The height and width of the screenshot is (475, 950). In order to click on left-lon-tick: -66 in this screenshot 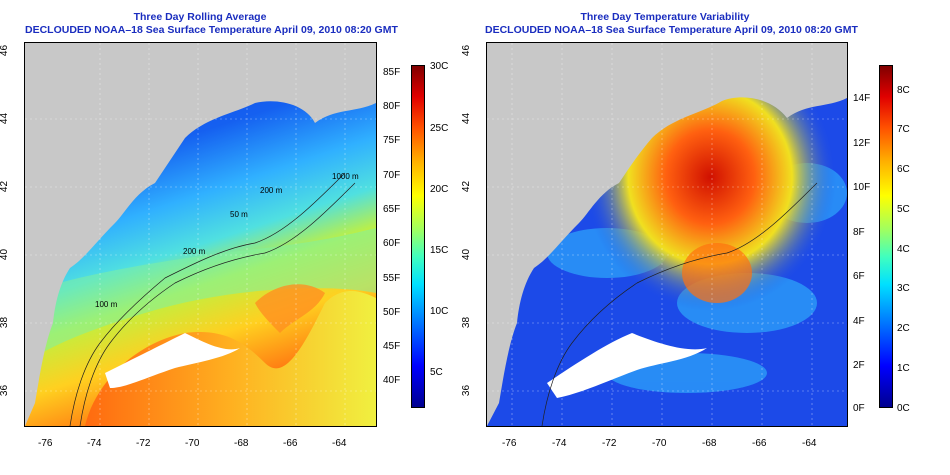, I will do `click(290, 443)`.